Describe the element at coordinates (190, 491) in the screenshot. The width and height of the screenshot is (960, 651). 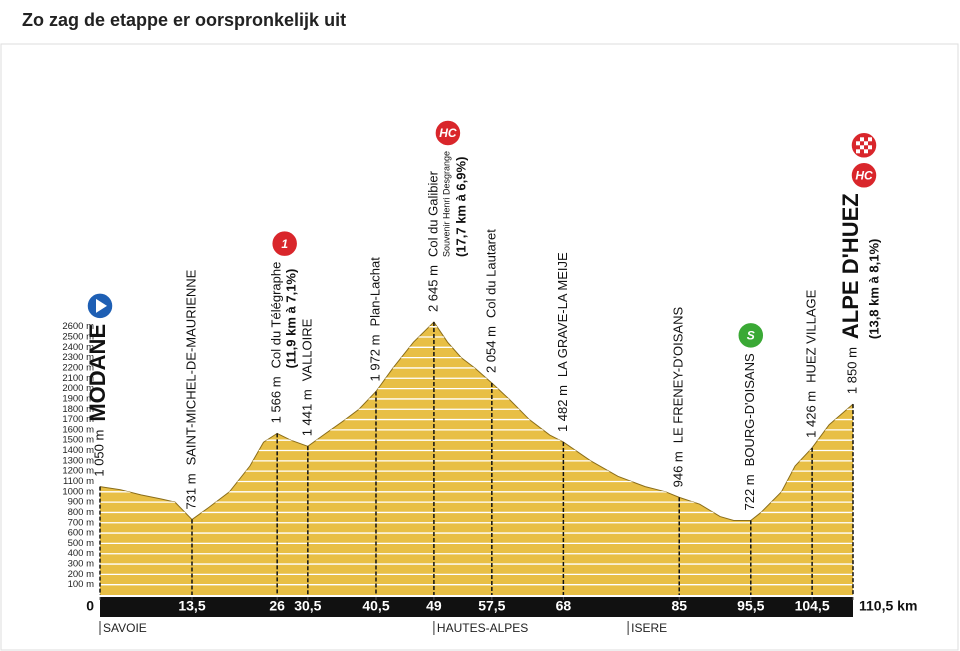
I see `elevation-label: 731 m` at that location.